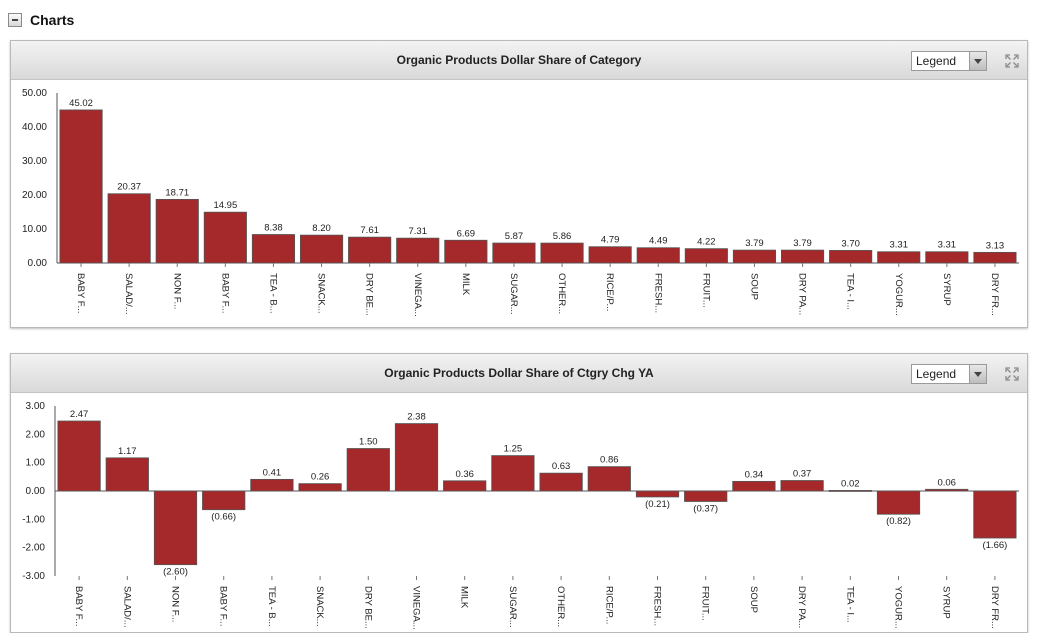  I want to click on data-label: (0.82), so click(898, 521).